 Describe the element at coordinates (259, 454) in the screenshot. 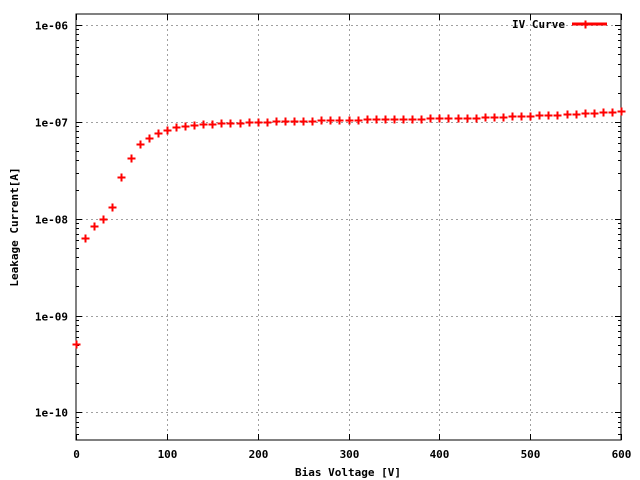

I see `x-tick-label: 200` at that location.